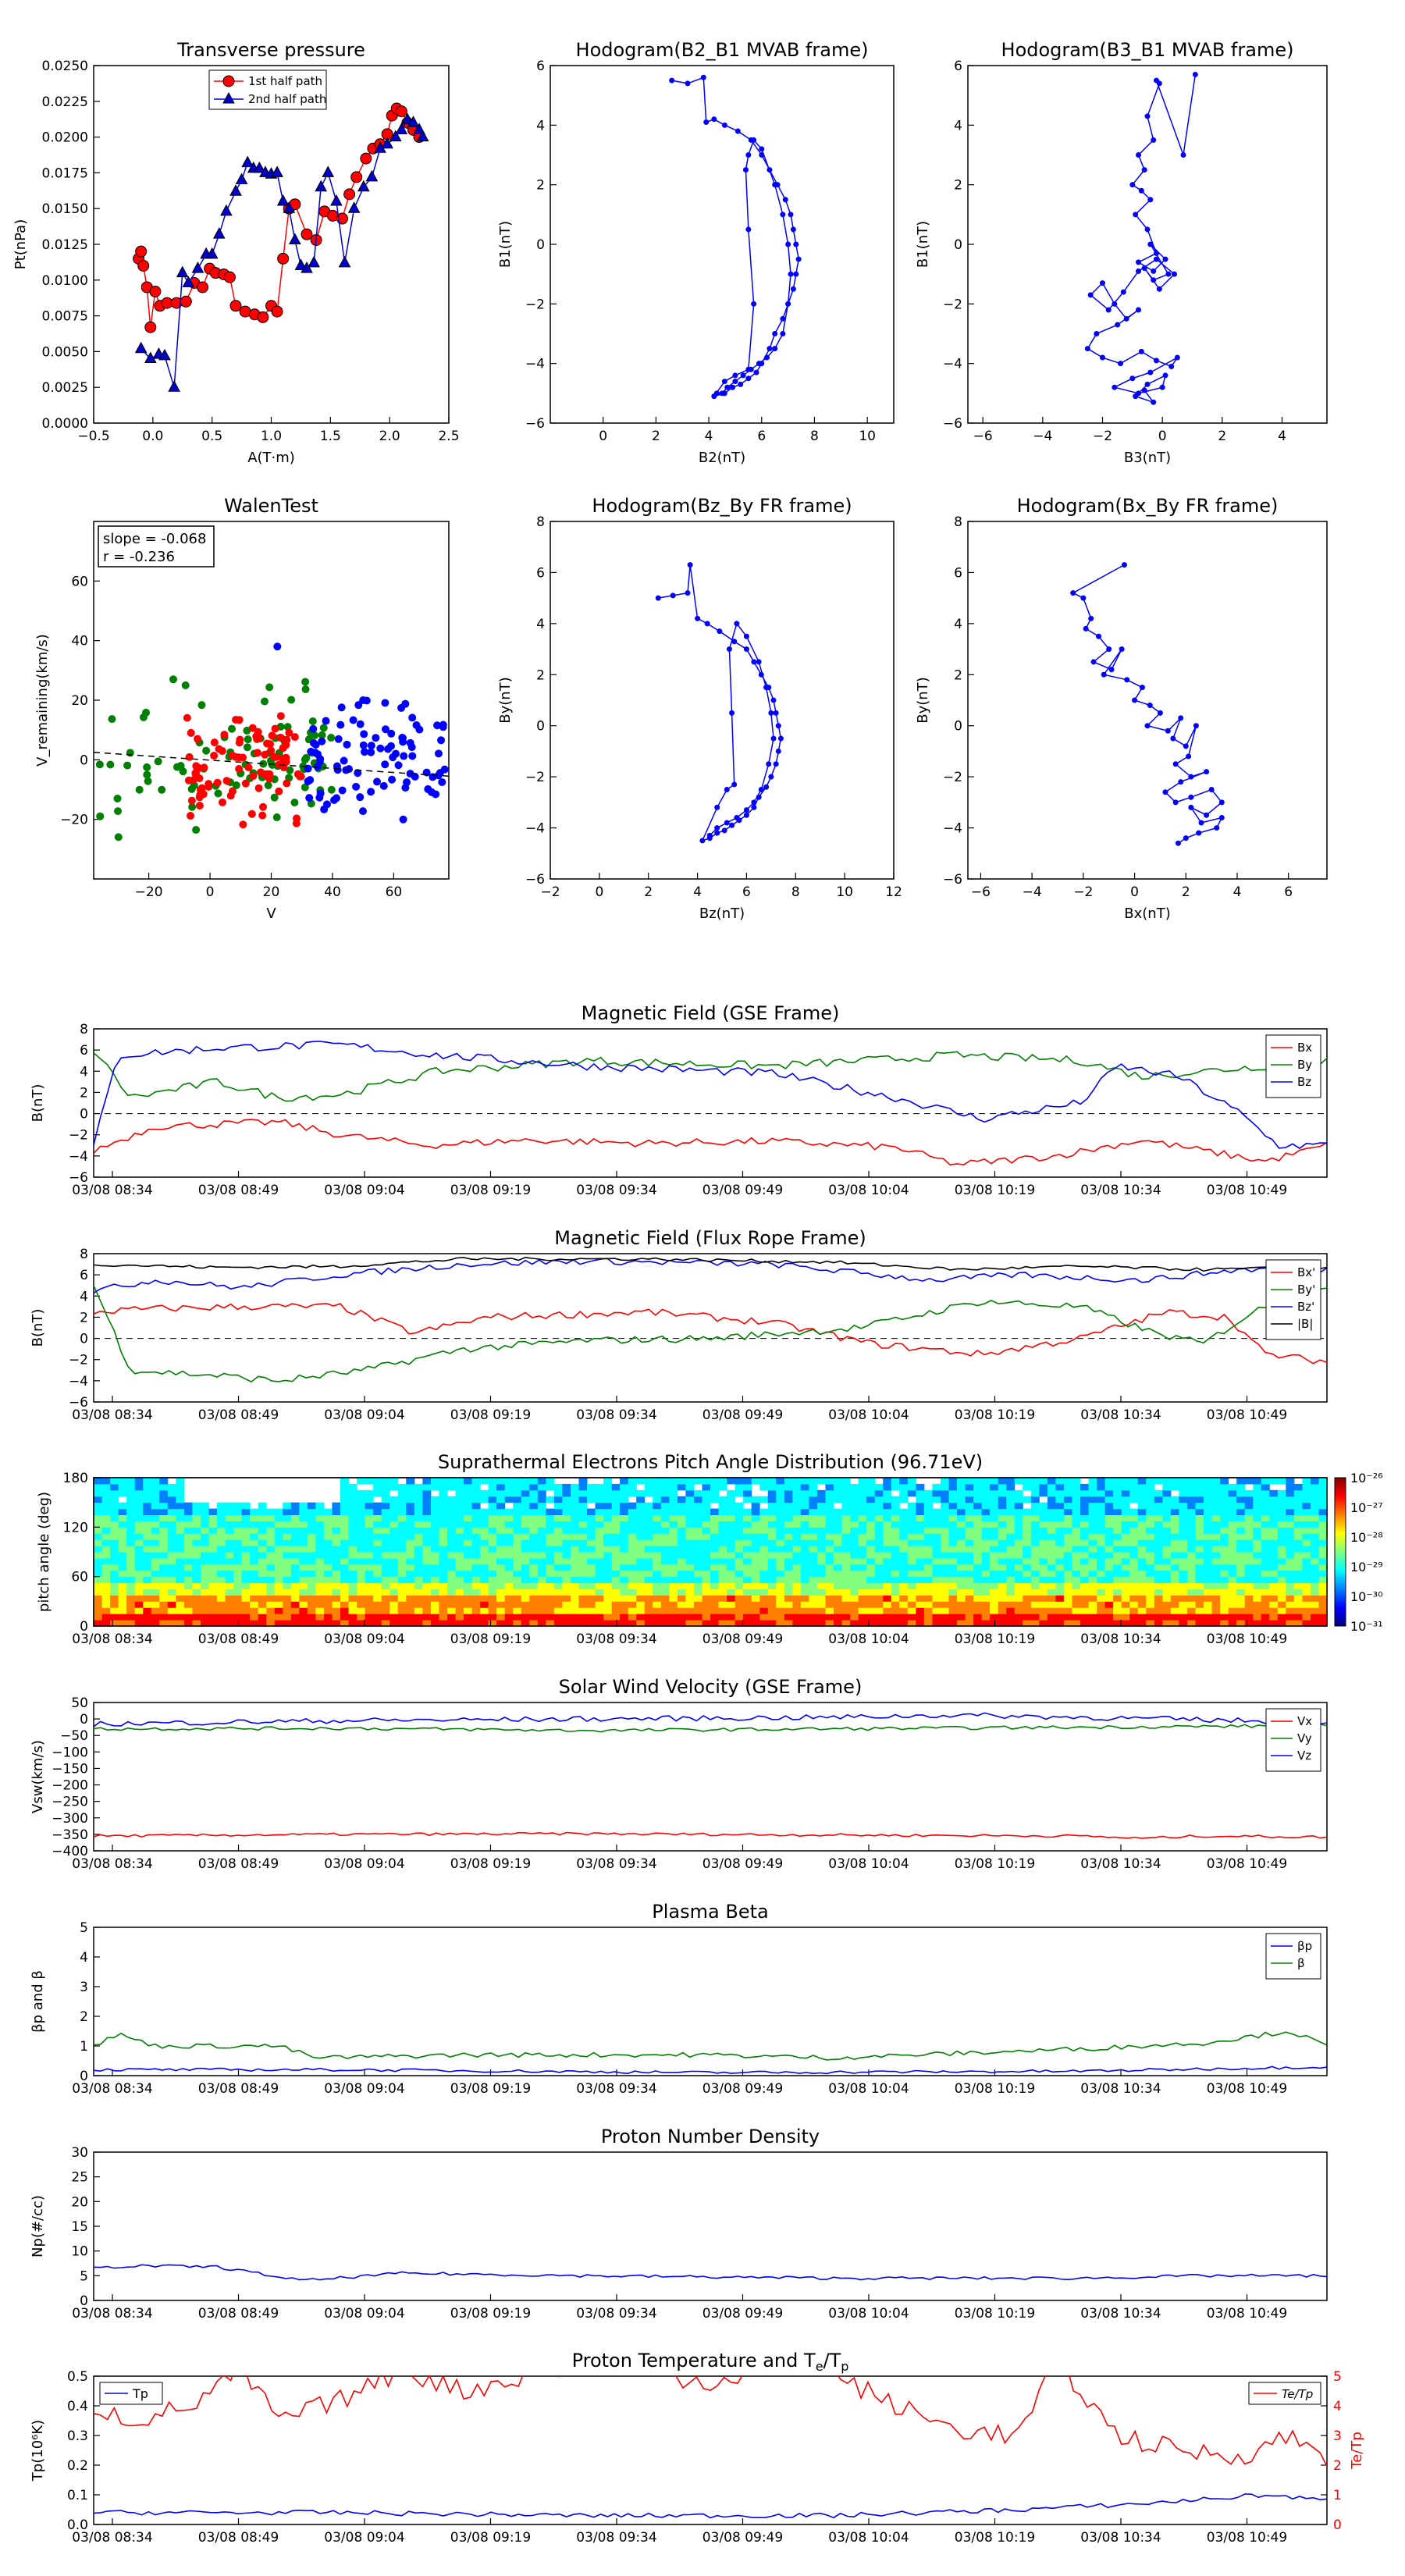  Describe the element at coordinates (1338, 2495) in the screenshot. I see `y2-tick-label: 1` at that location.